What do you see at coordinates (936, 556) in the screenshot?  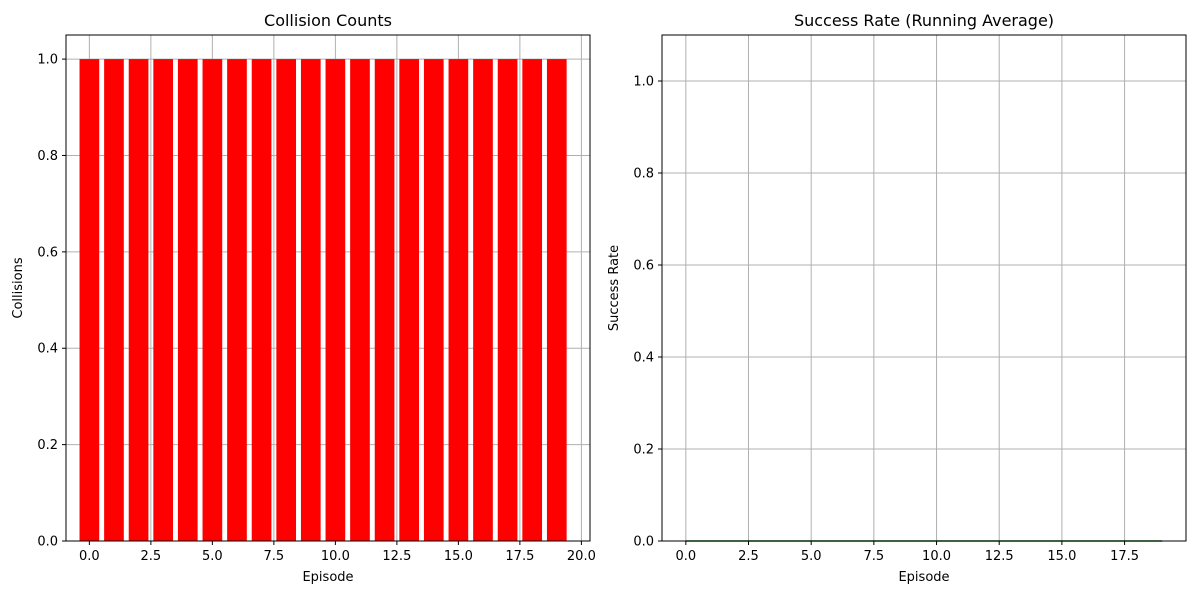 I see `success-x-tick-label: 10.0` at bounding box center [936, 556].